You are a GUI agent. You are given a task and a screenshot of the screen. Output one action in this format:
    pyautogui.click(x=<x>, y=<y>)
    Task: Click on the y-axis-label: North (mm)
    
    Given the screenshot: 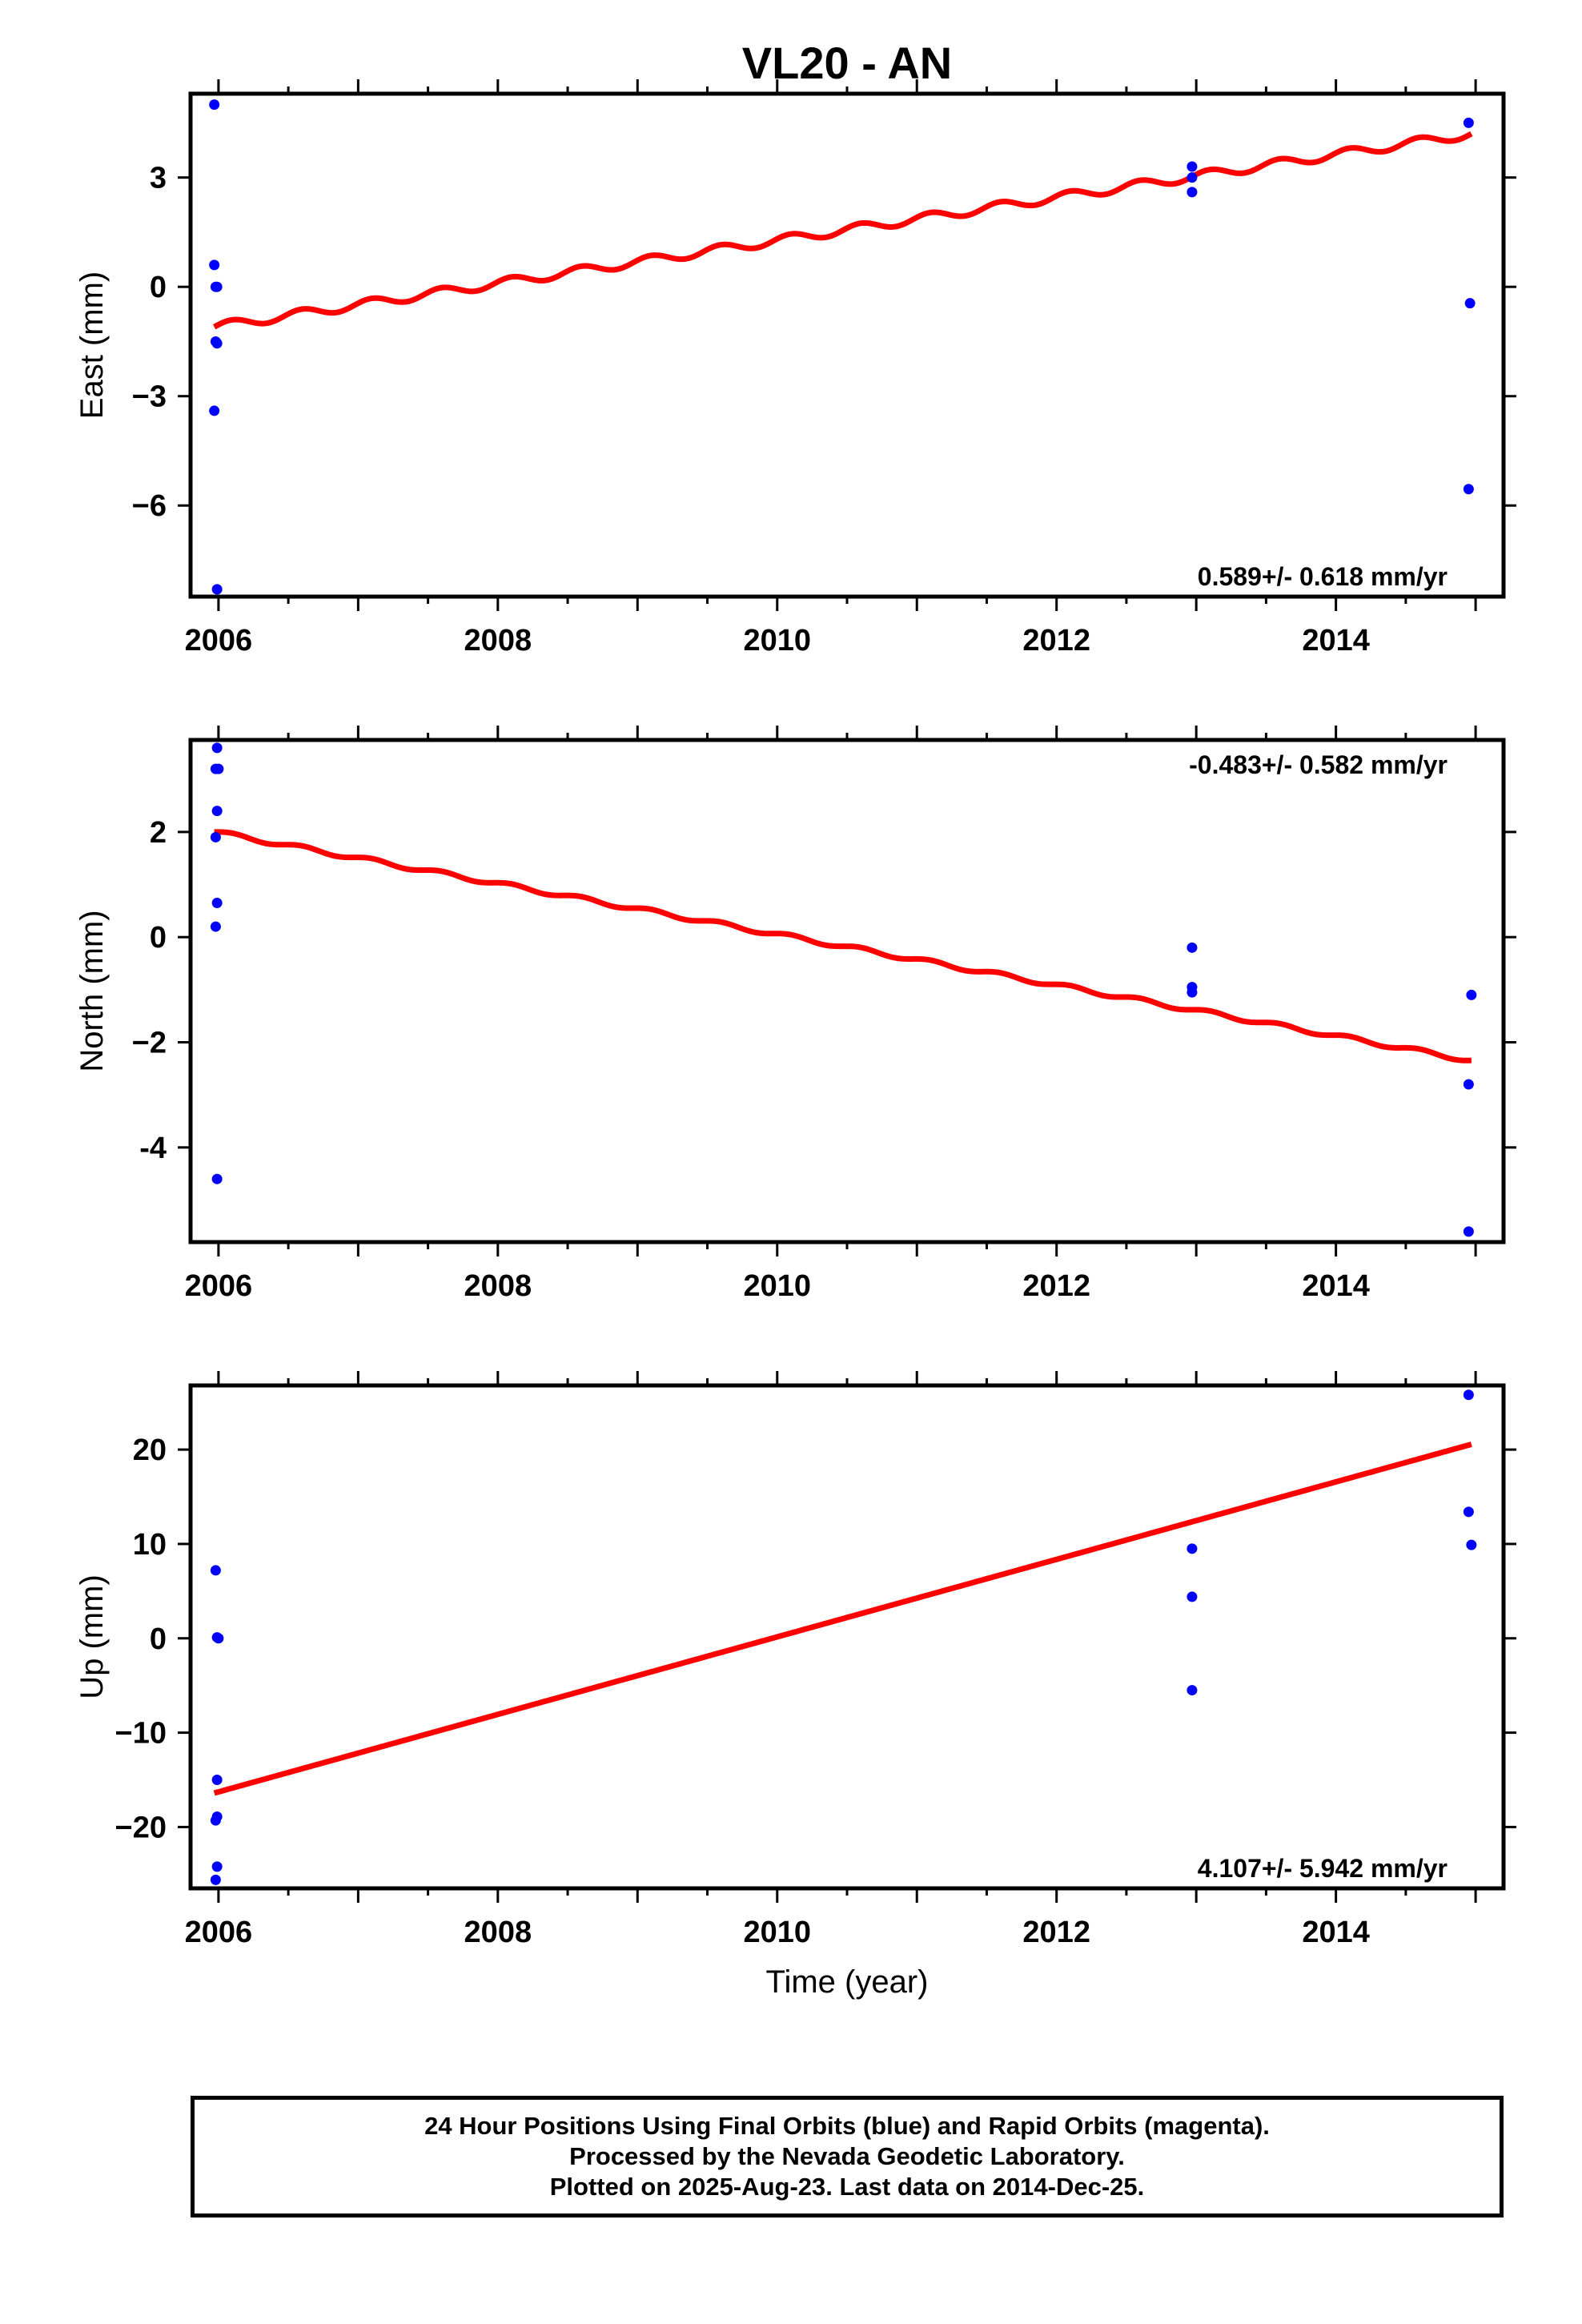 What is the action you would take?
    pyautogui.click(x=92, y=991)
    